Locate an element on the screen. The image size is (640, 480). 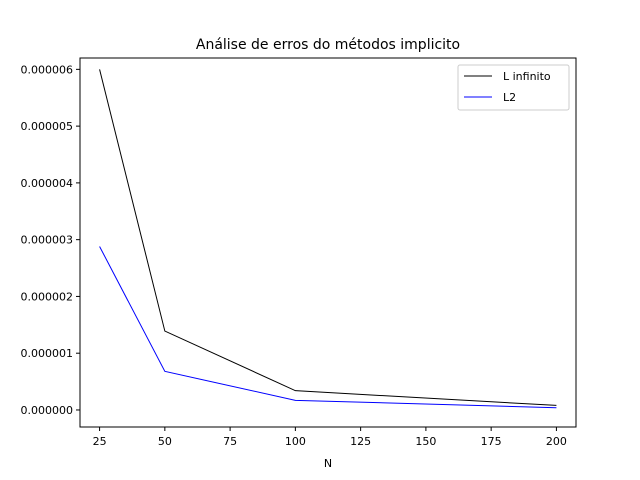
chart-title: Análise de erros do métodos implicito is located at coordinates (328, 45).